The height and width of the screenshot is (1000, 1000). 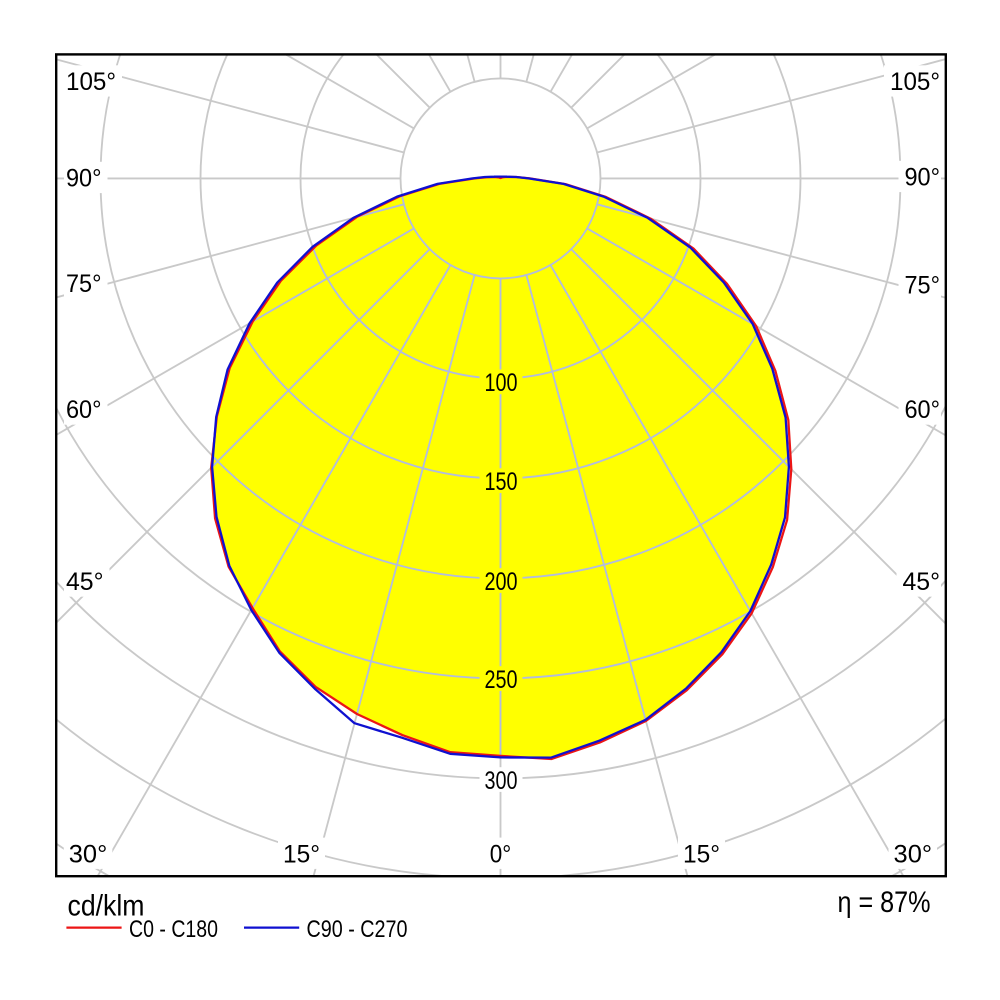 What do you see at coordinates (884, 902) in the screenshot?
I see `svg-text: η = 87%` at bounding box center [884, 902].